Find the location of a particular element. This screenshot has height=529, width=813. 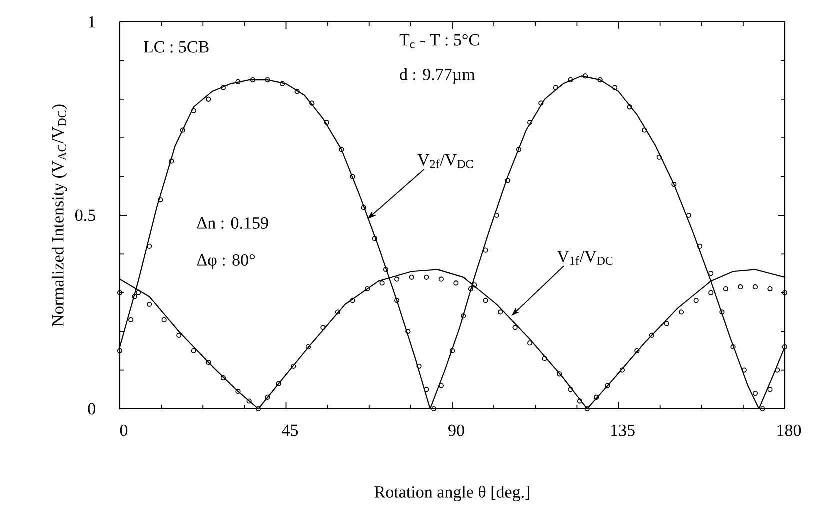

annotation: Δφ : 80° is located at coordinates (226, 262).